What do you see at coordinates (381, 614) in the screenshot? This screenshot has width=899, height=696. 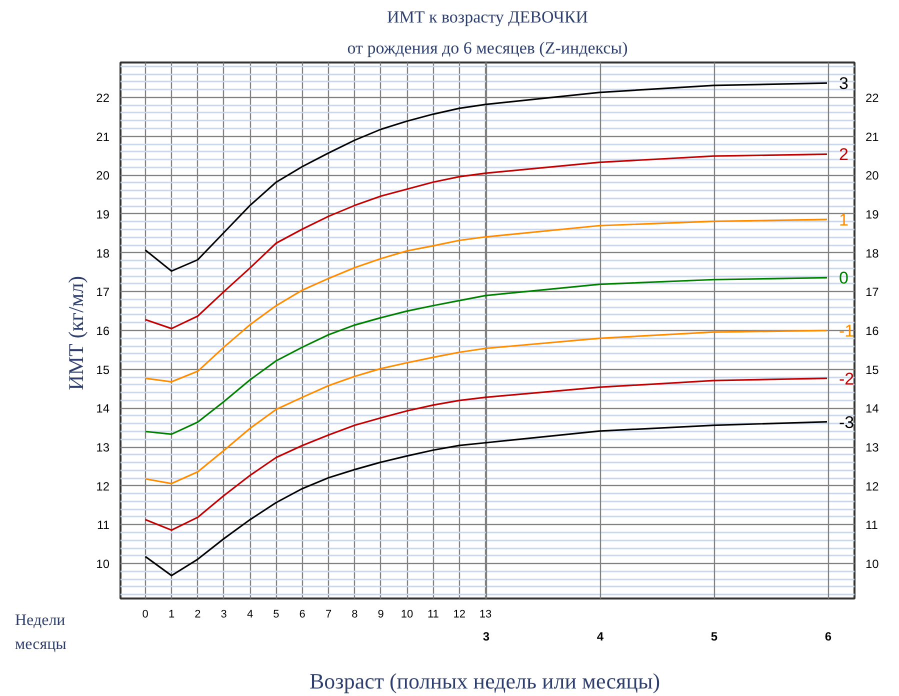 I see `x-tick-label: 9` at bounding box center [381, 614].